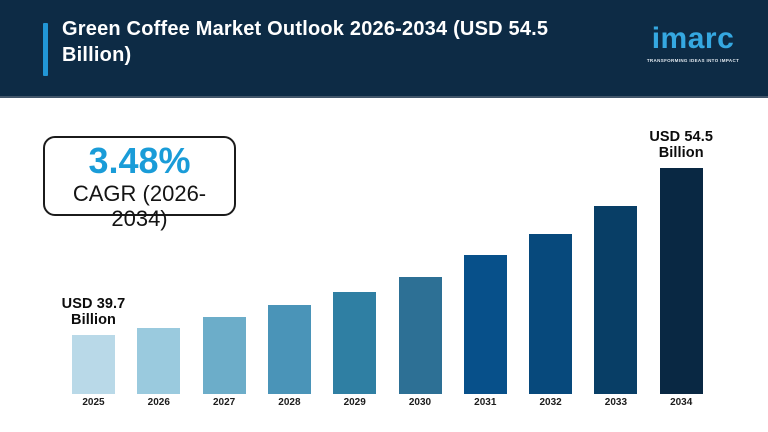 This screenshot has height=432, width=768. Describe the element at coordinates (139, 206) in the screenshot. I see `cagr-label: CAGR (2026-2034)` at that location.